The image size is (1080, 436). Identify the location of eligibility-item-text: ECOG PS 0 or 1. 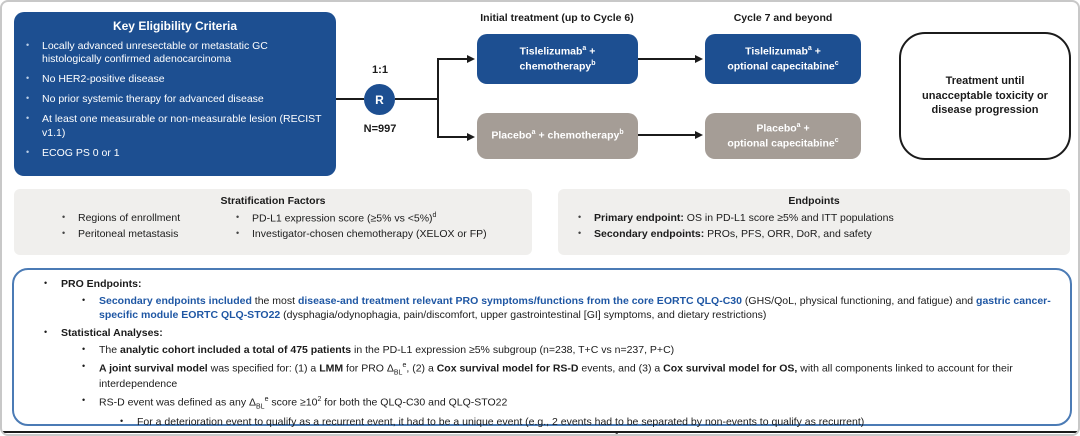
(81, 152).